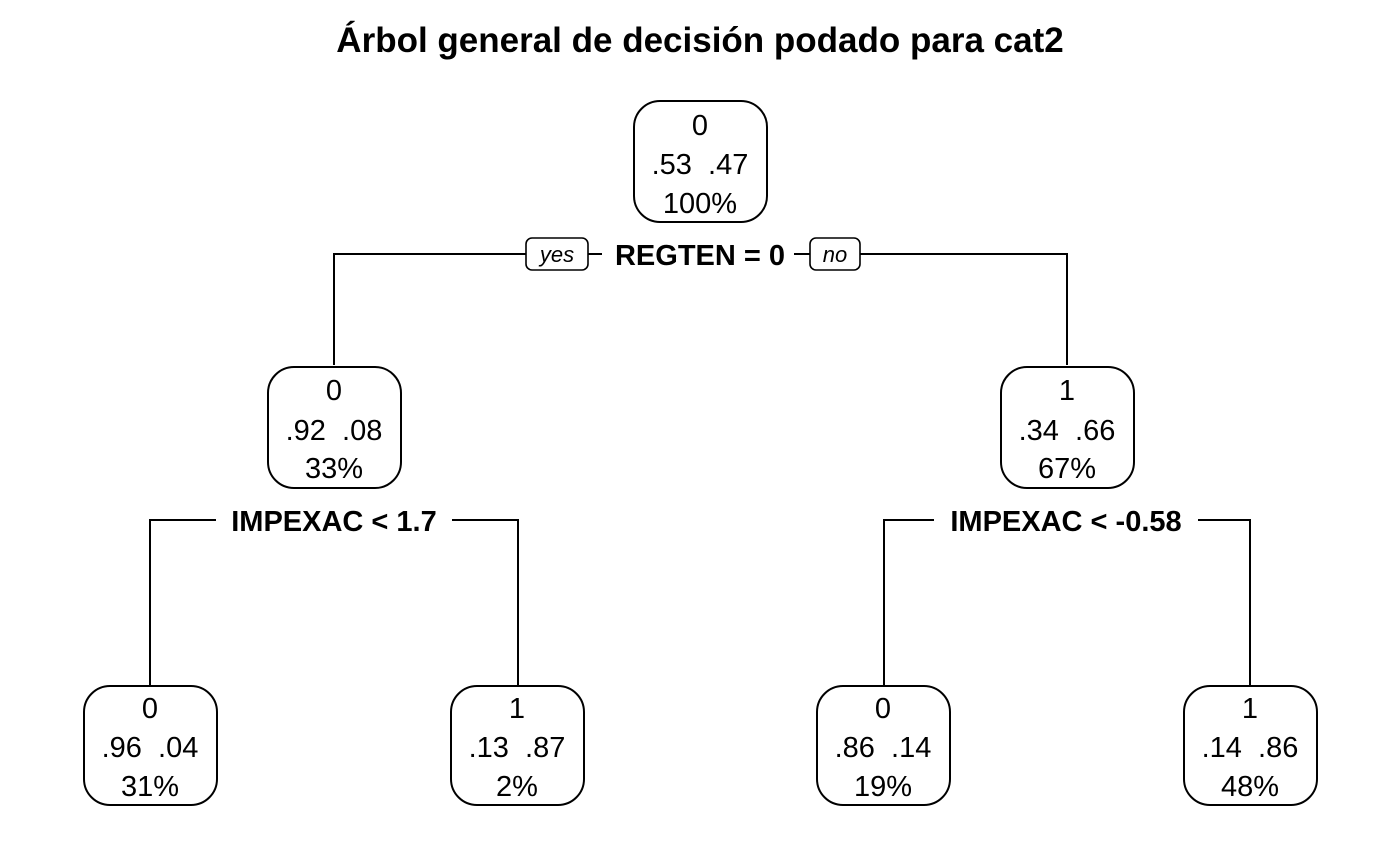 This screenshot has width=1400, height=865. Describe the element at coordinates (485, 602) in the screenshot. I see `edge-left-no` at that location.